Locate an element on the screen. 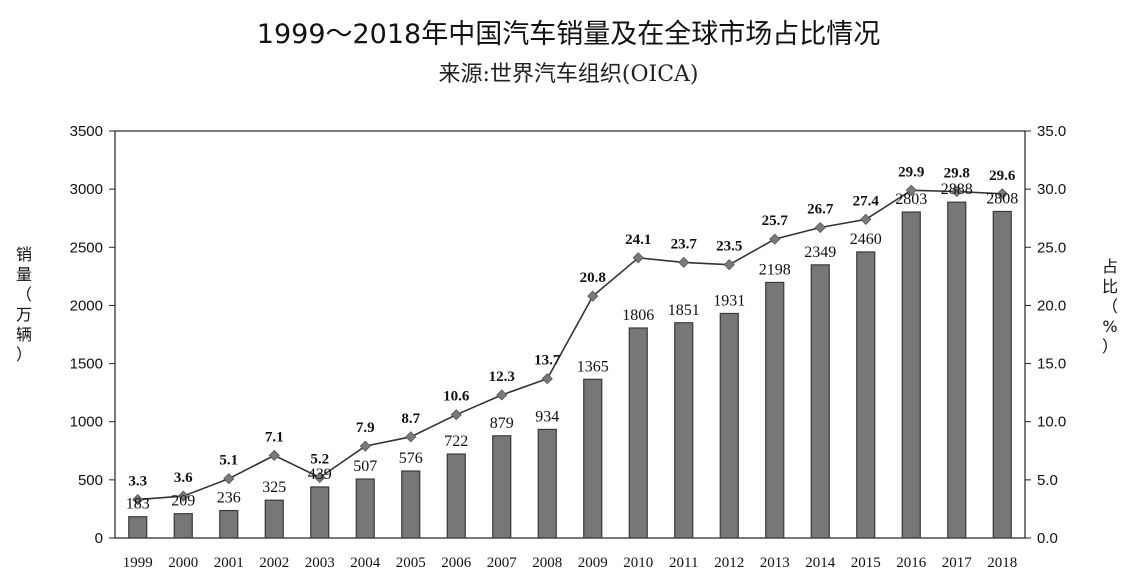  left-axis-title-text: 销量（万辆） is located at coordinates (24, 304).